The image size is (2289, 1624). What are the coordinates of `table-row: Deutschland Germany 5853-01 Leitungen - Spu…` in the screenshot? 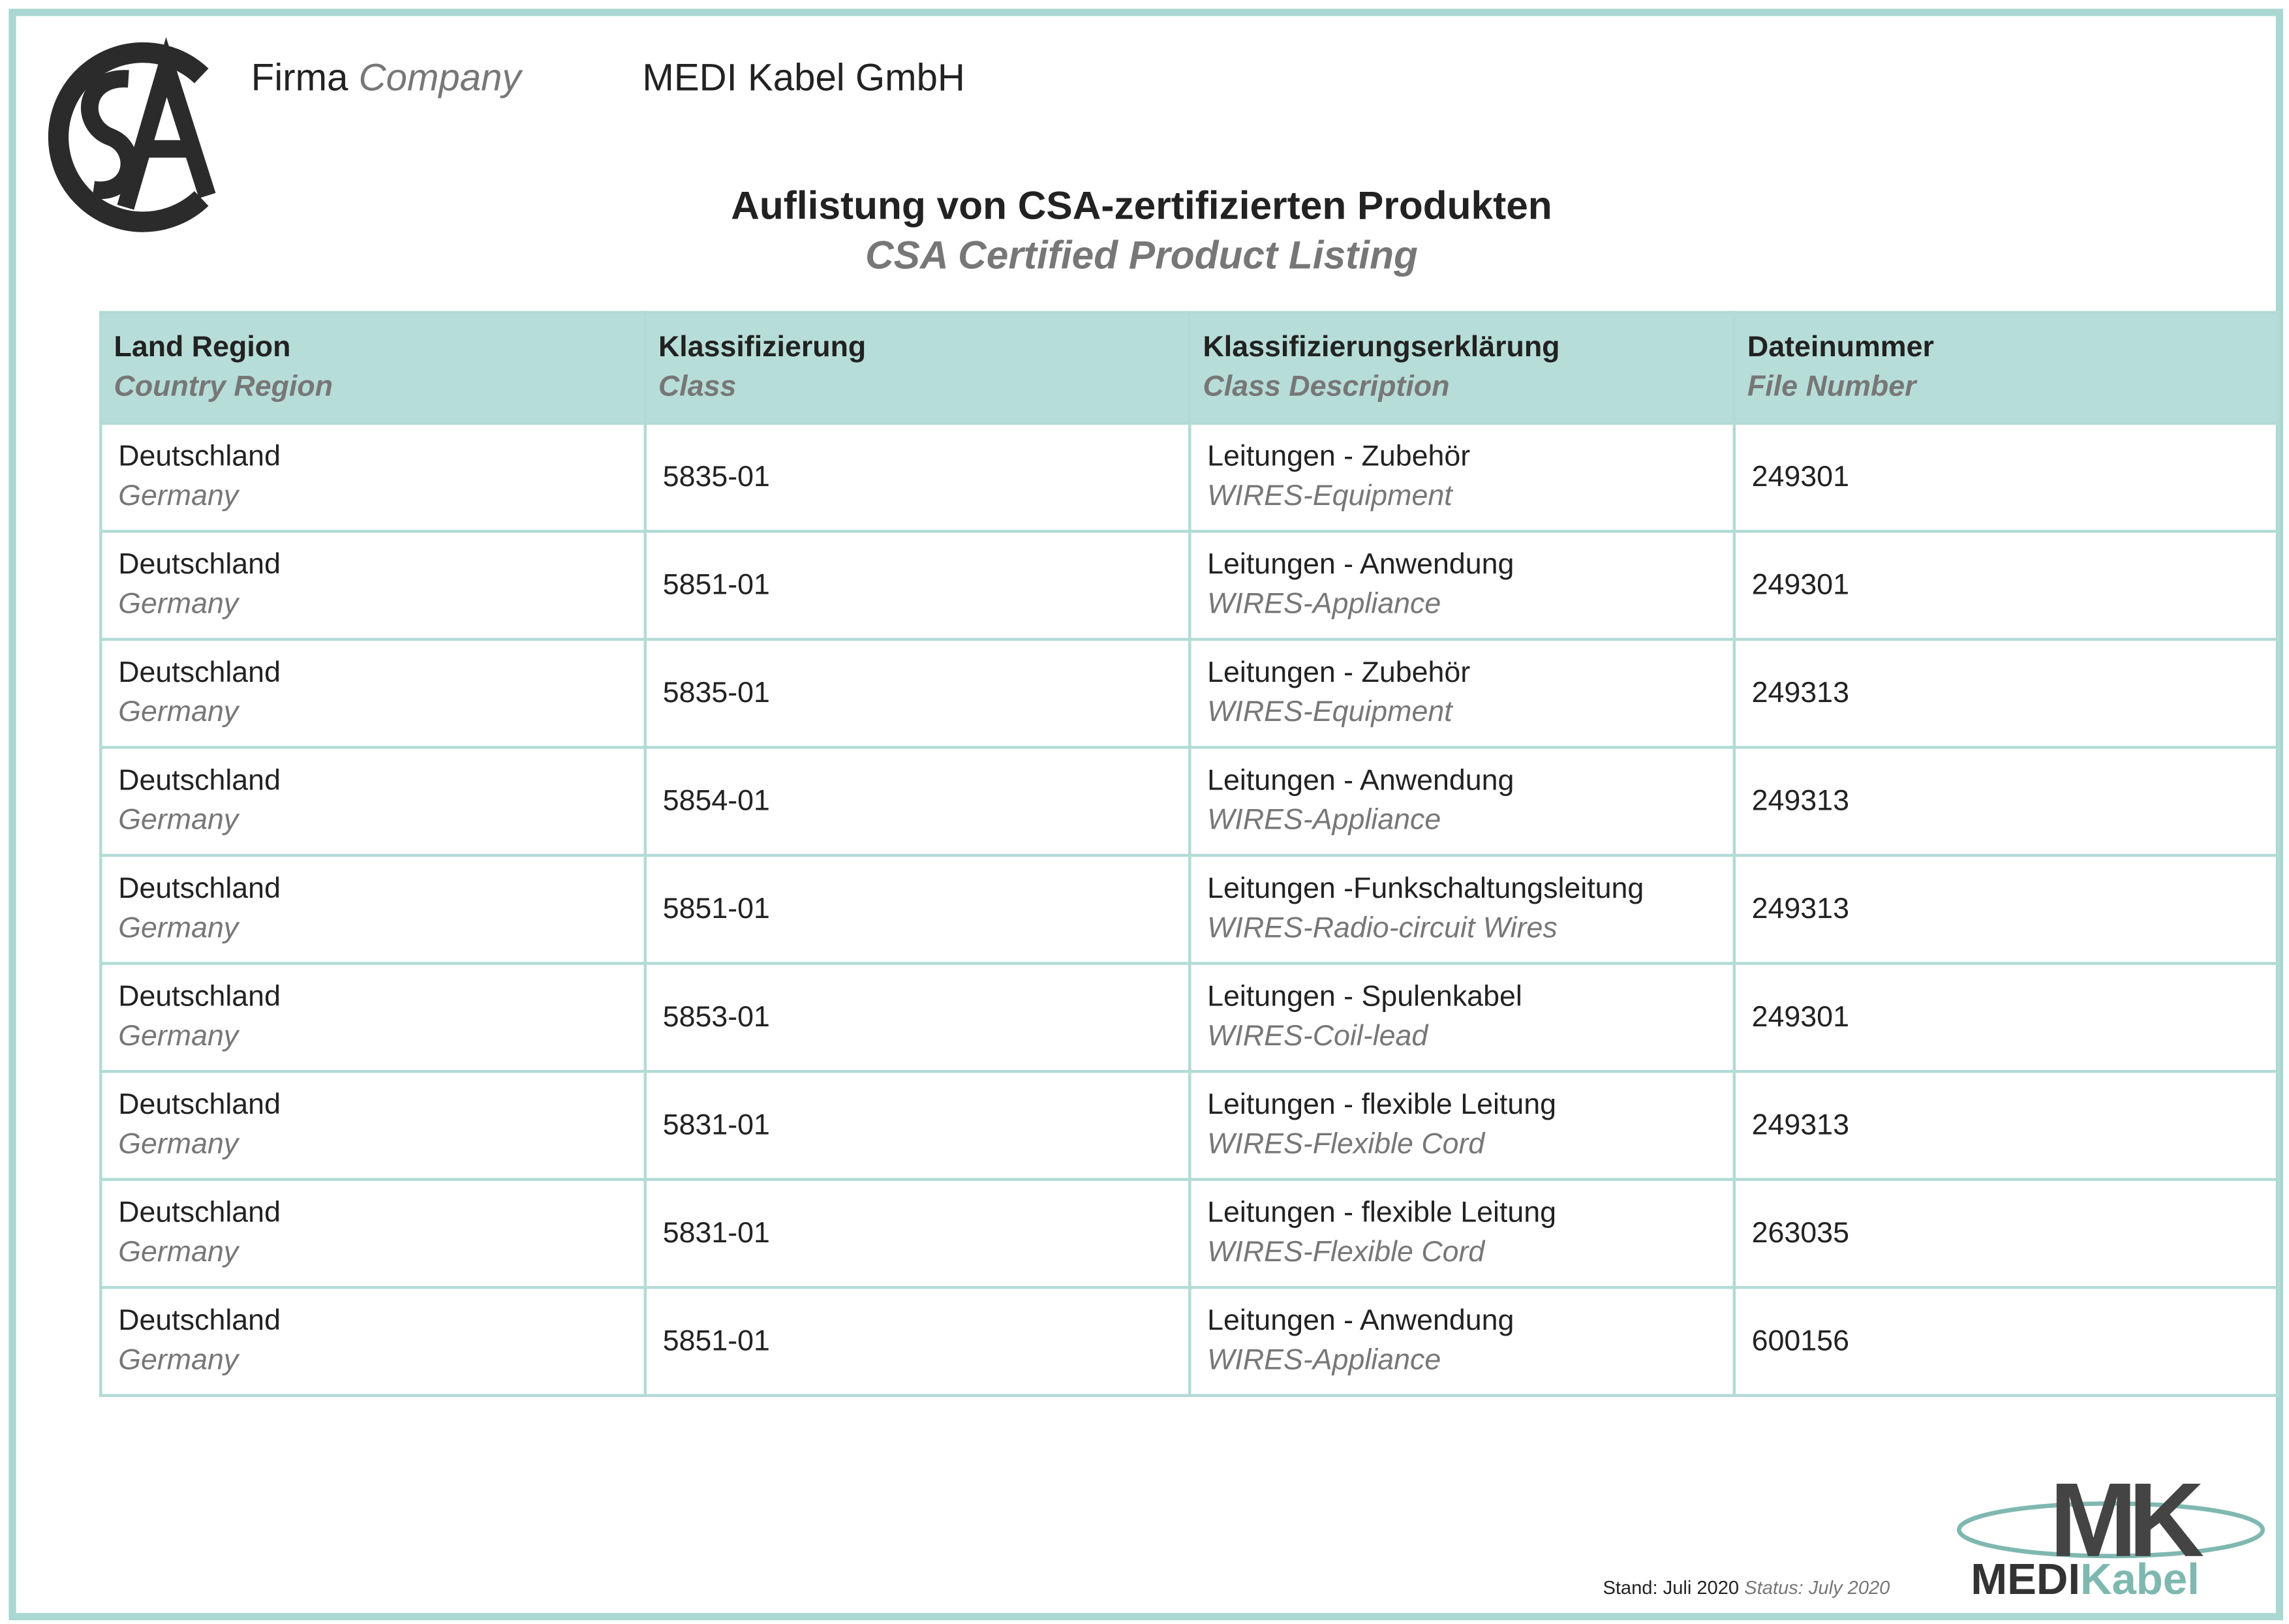 It's located at (1190, 1018).